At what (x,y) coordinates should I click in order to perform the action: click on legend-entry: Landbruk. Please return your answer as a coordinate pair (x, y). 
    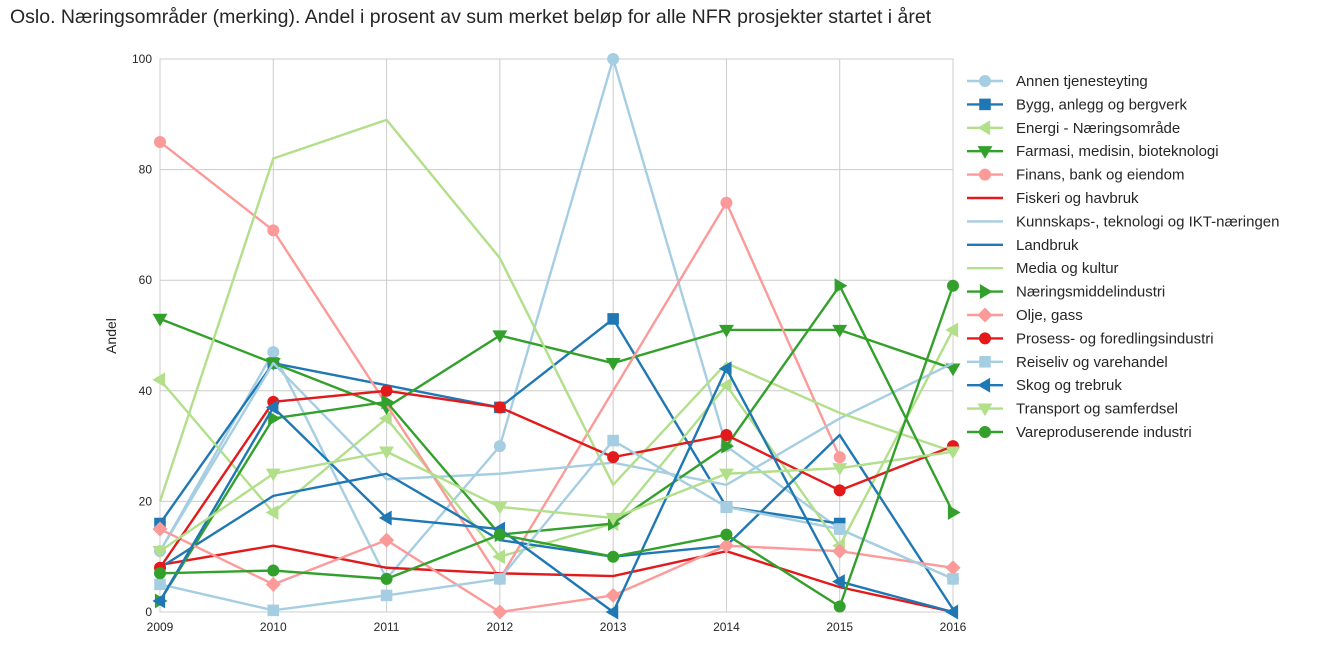
    Looking at the image, I should click on (1023, 245).